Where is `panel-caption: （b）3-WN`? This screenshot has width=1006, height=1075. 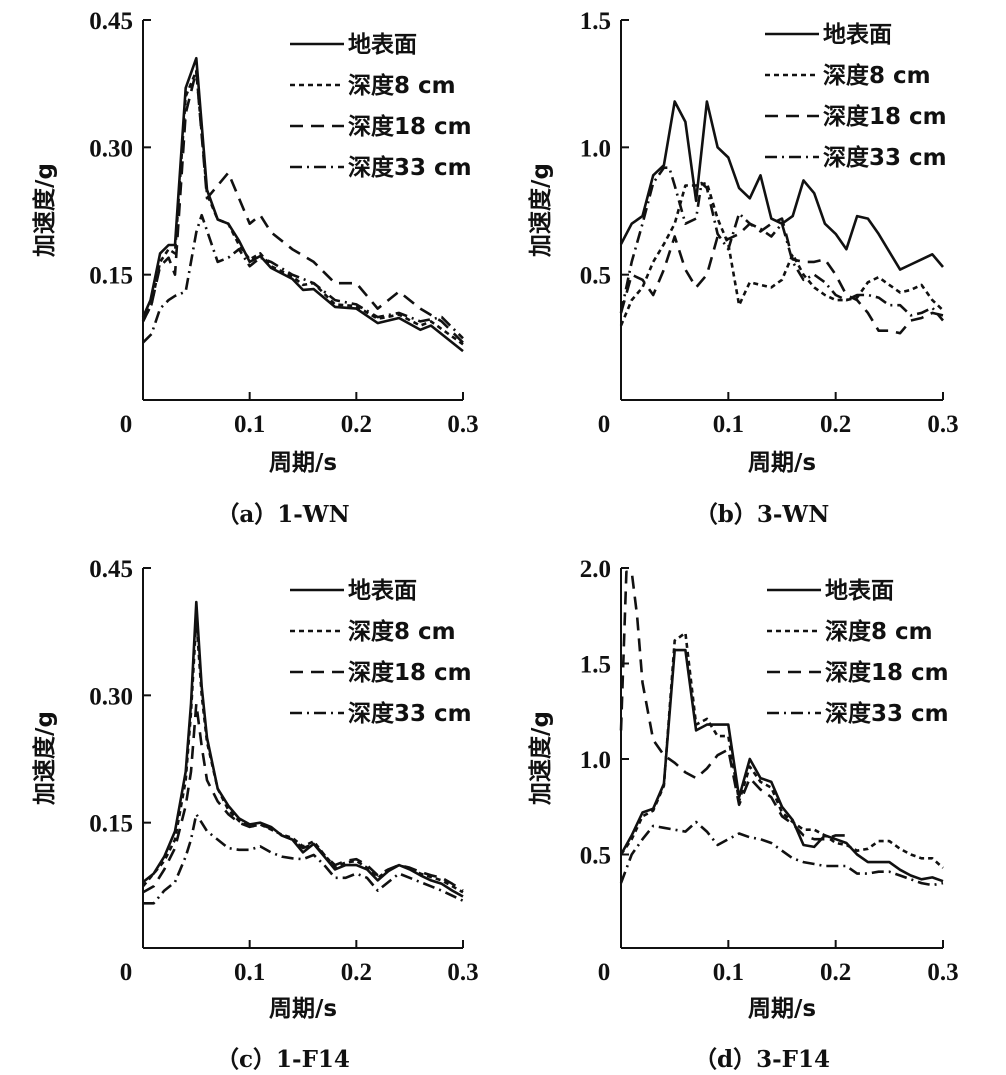
panel-caption: （b）3-WN is located at coordinates (762, 514).